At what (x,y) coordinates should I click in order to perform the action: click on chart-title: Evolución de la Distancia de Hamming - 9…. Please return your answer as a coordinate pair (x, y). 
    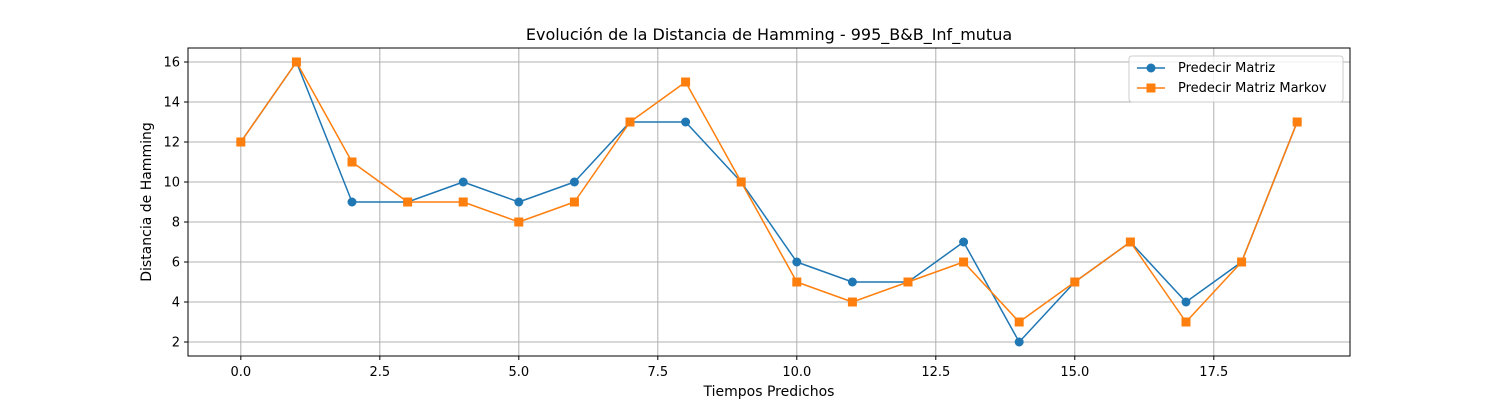
    Looking at the image, I should click on (769, 35).